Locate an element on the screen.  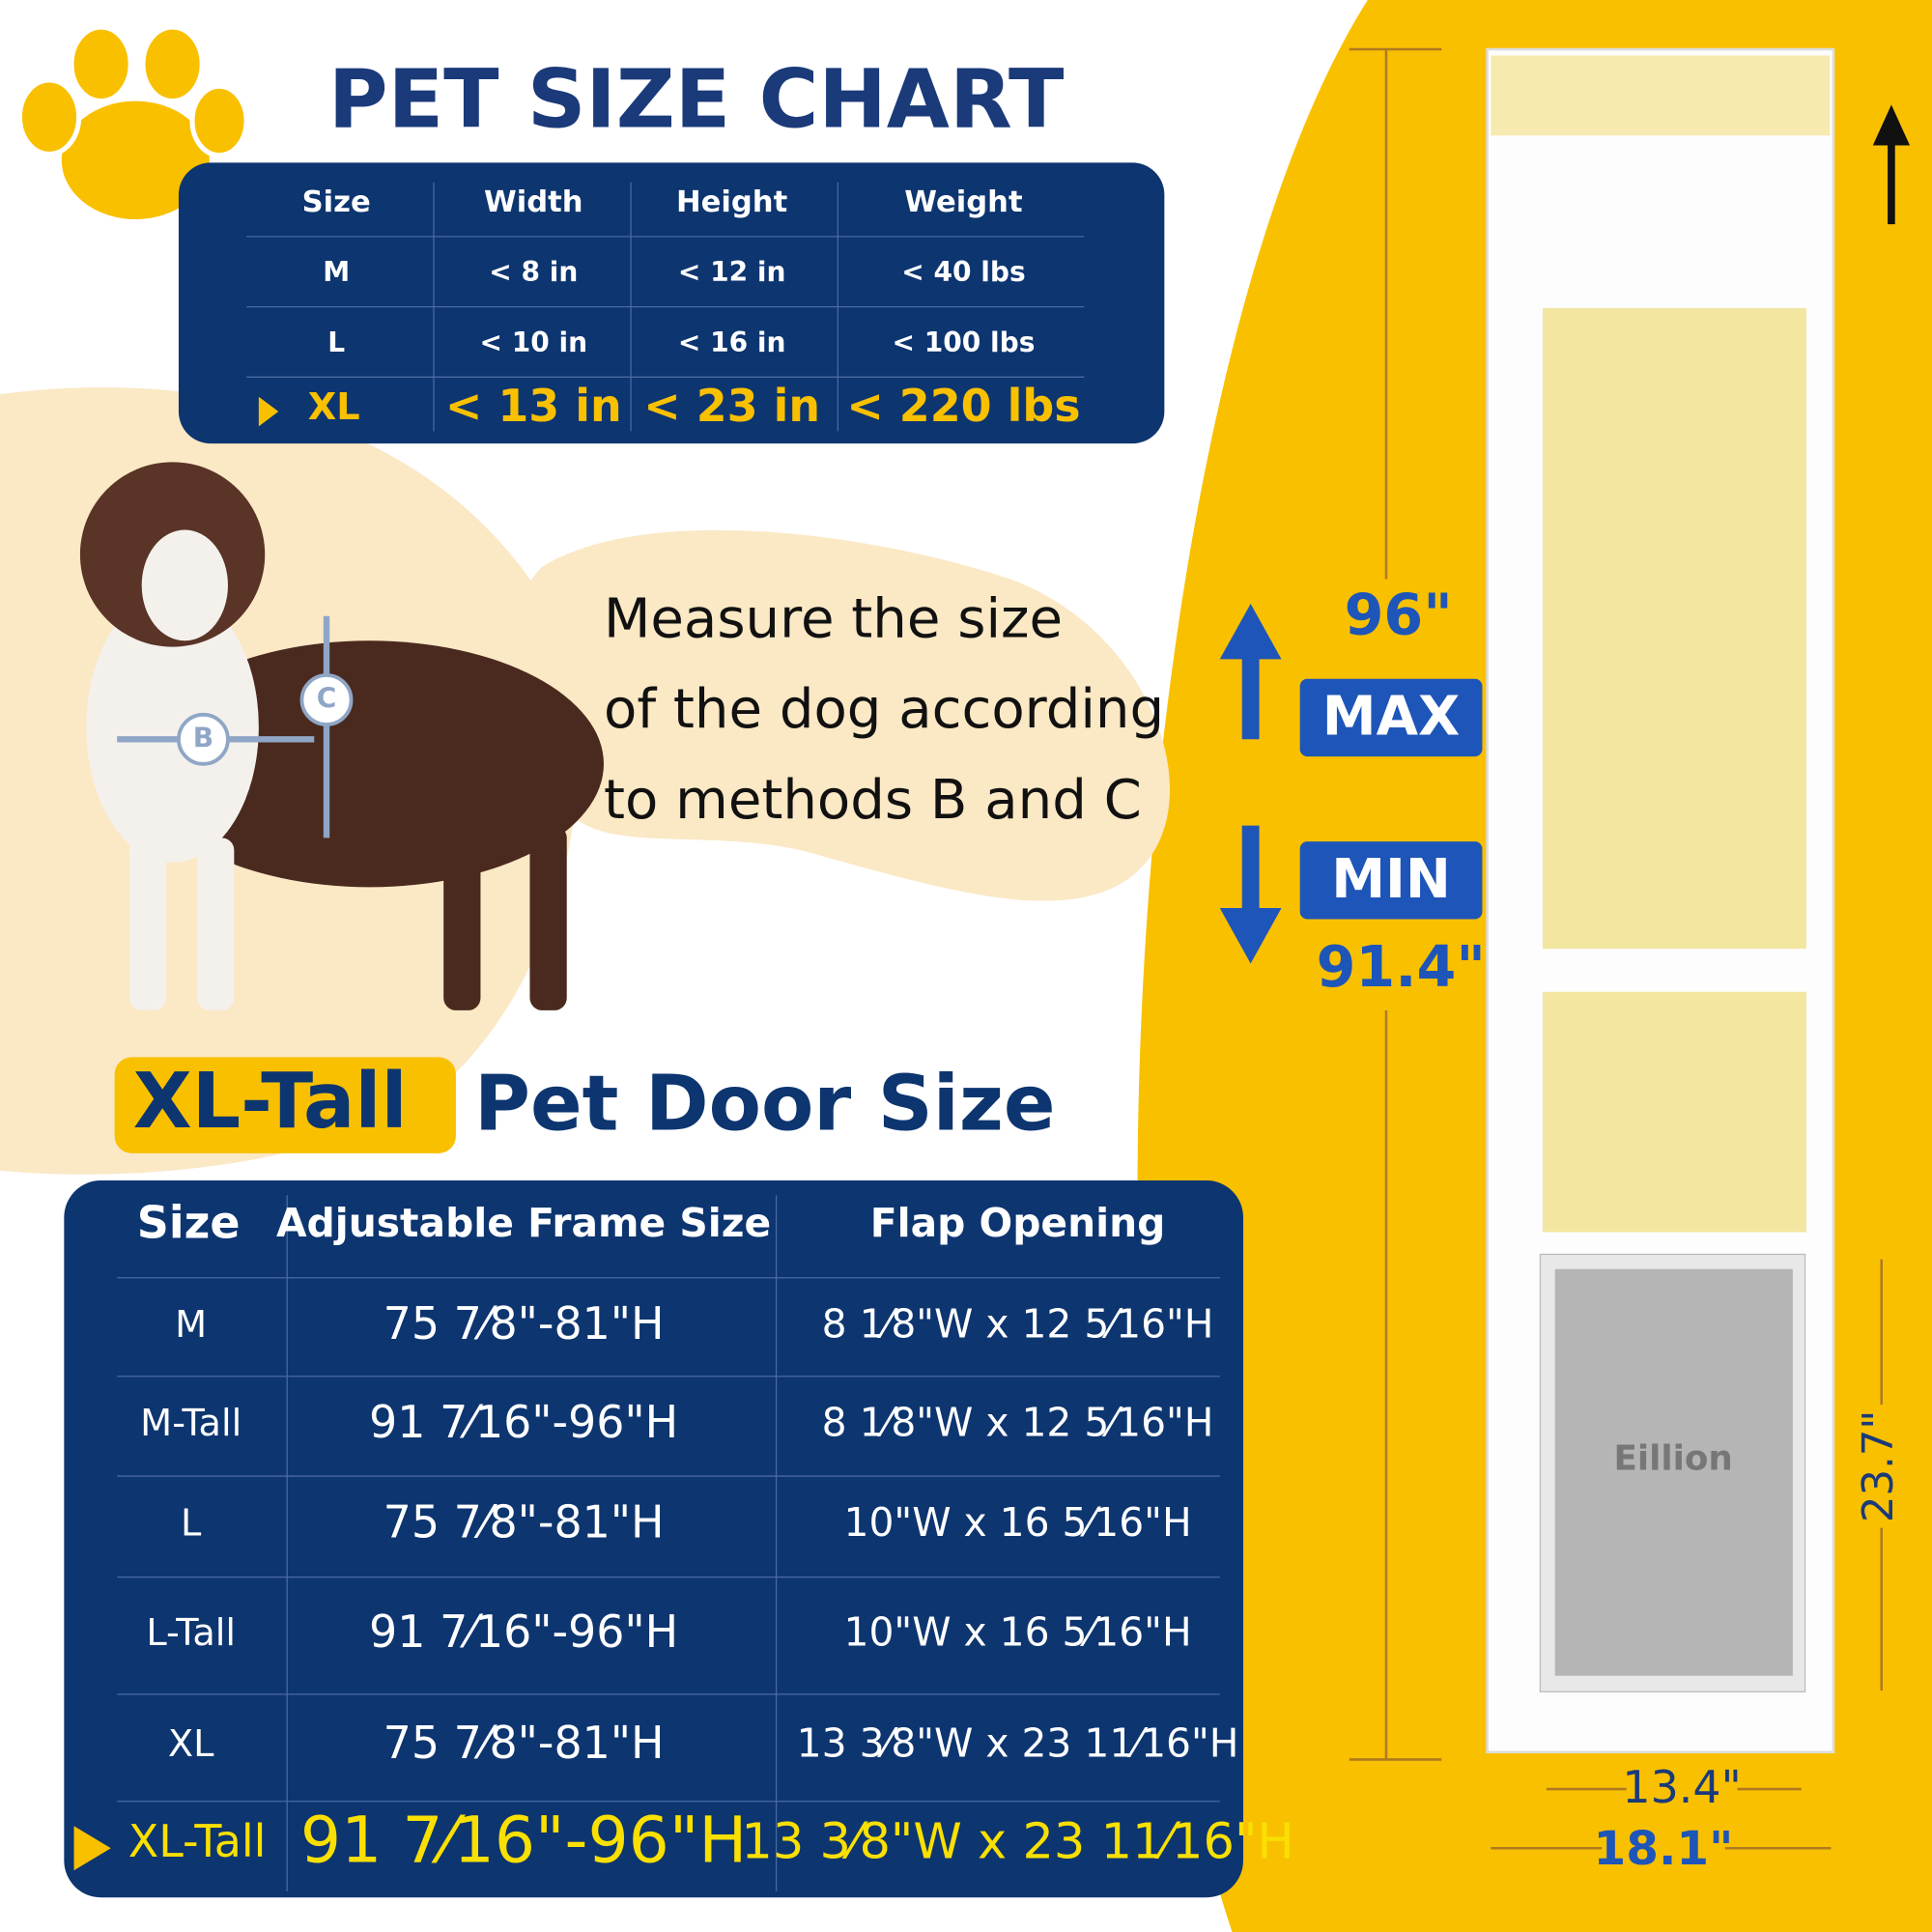
pet-table-bg is located at coordinates (671, 303).